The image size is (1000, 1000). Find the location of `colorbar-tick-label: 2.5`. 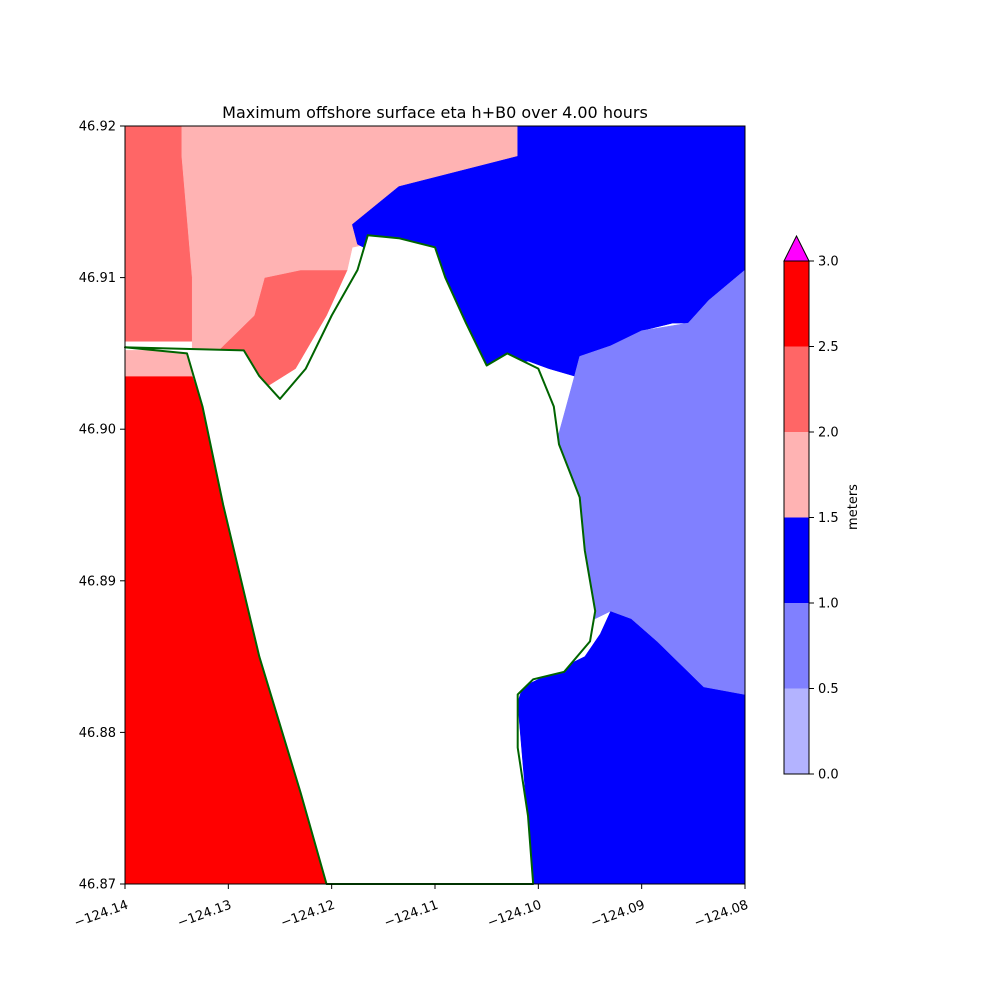

colorbar-tick-label: 2.5 is located at coordinates (828, 347).